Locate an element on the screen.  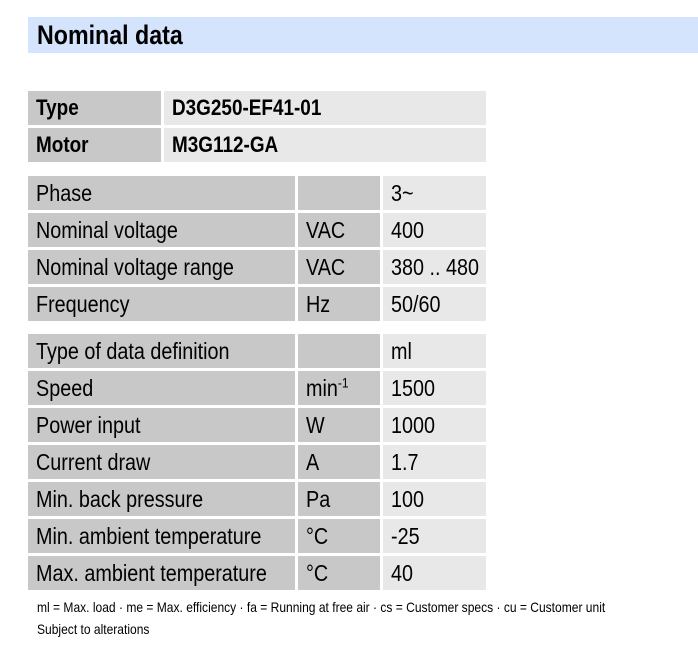
param-label: Min. ambient temperature is located at coordinates (161, 536).